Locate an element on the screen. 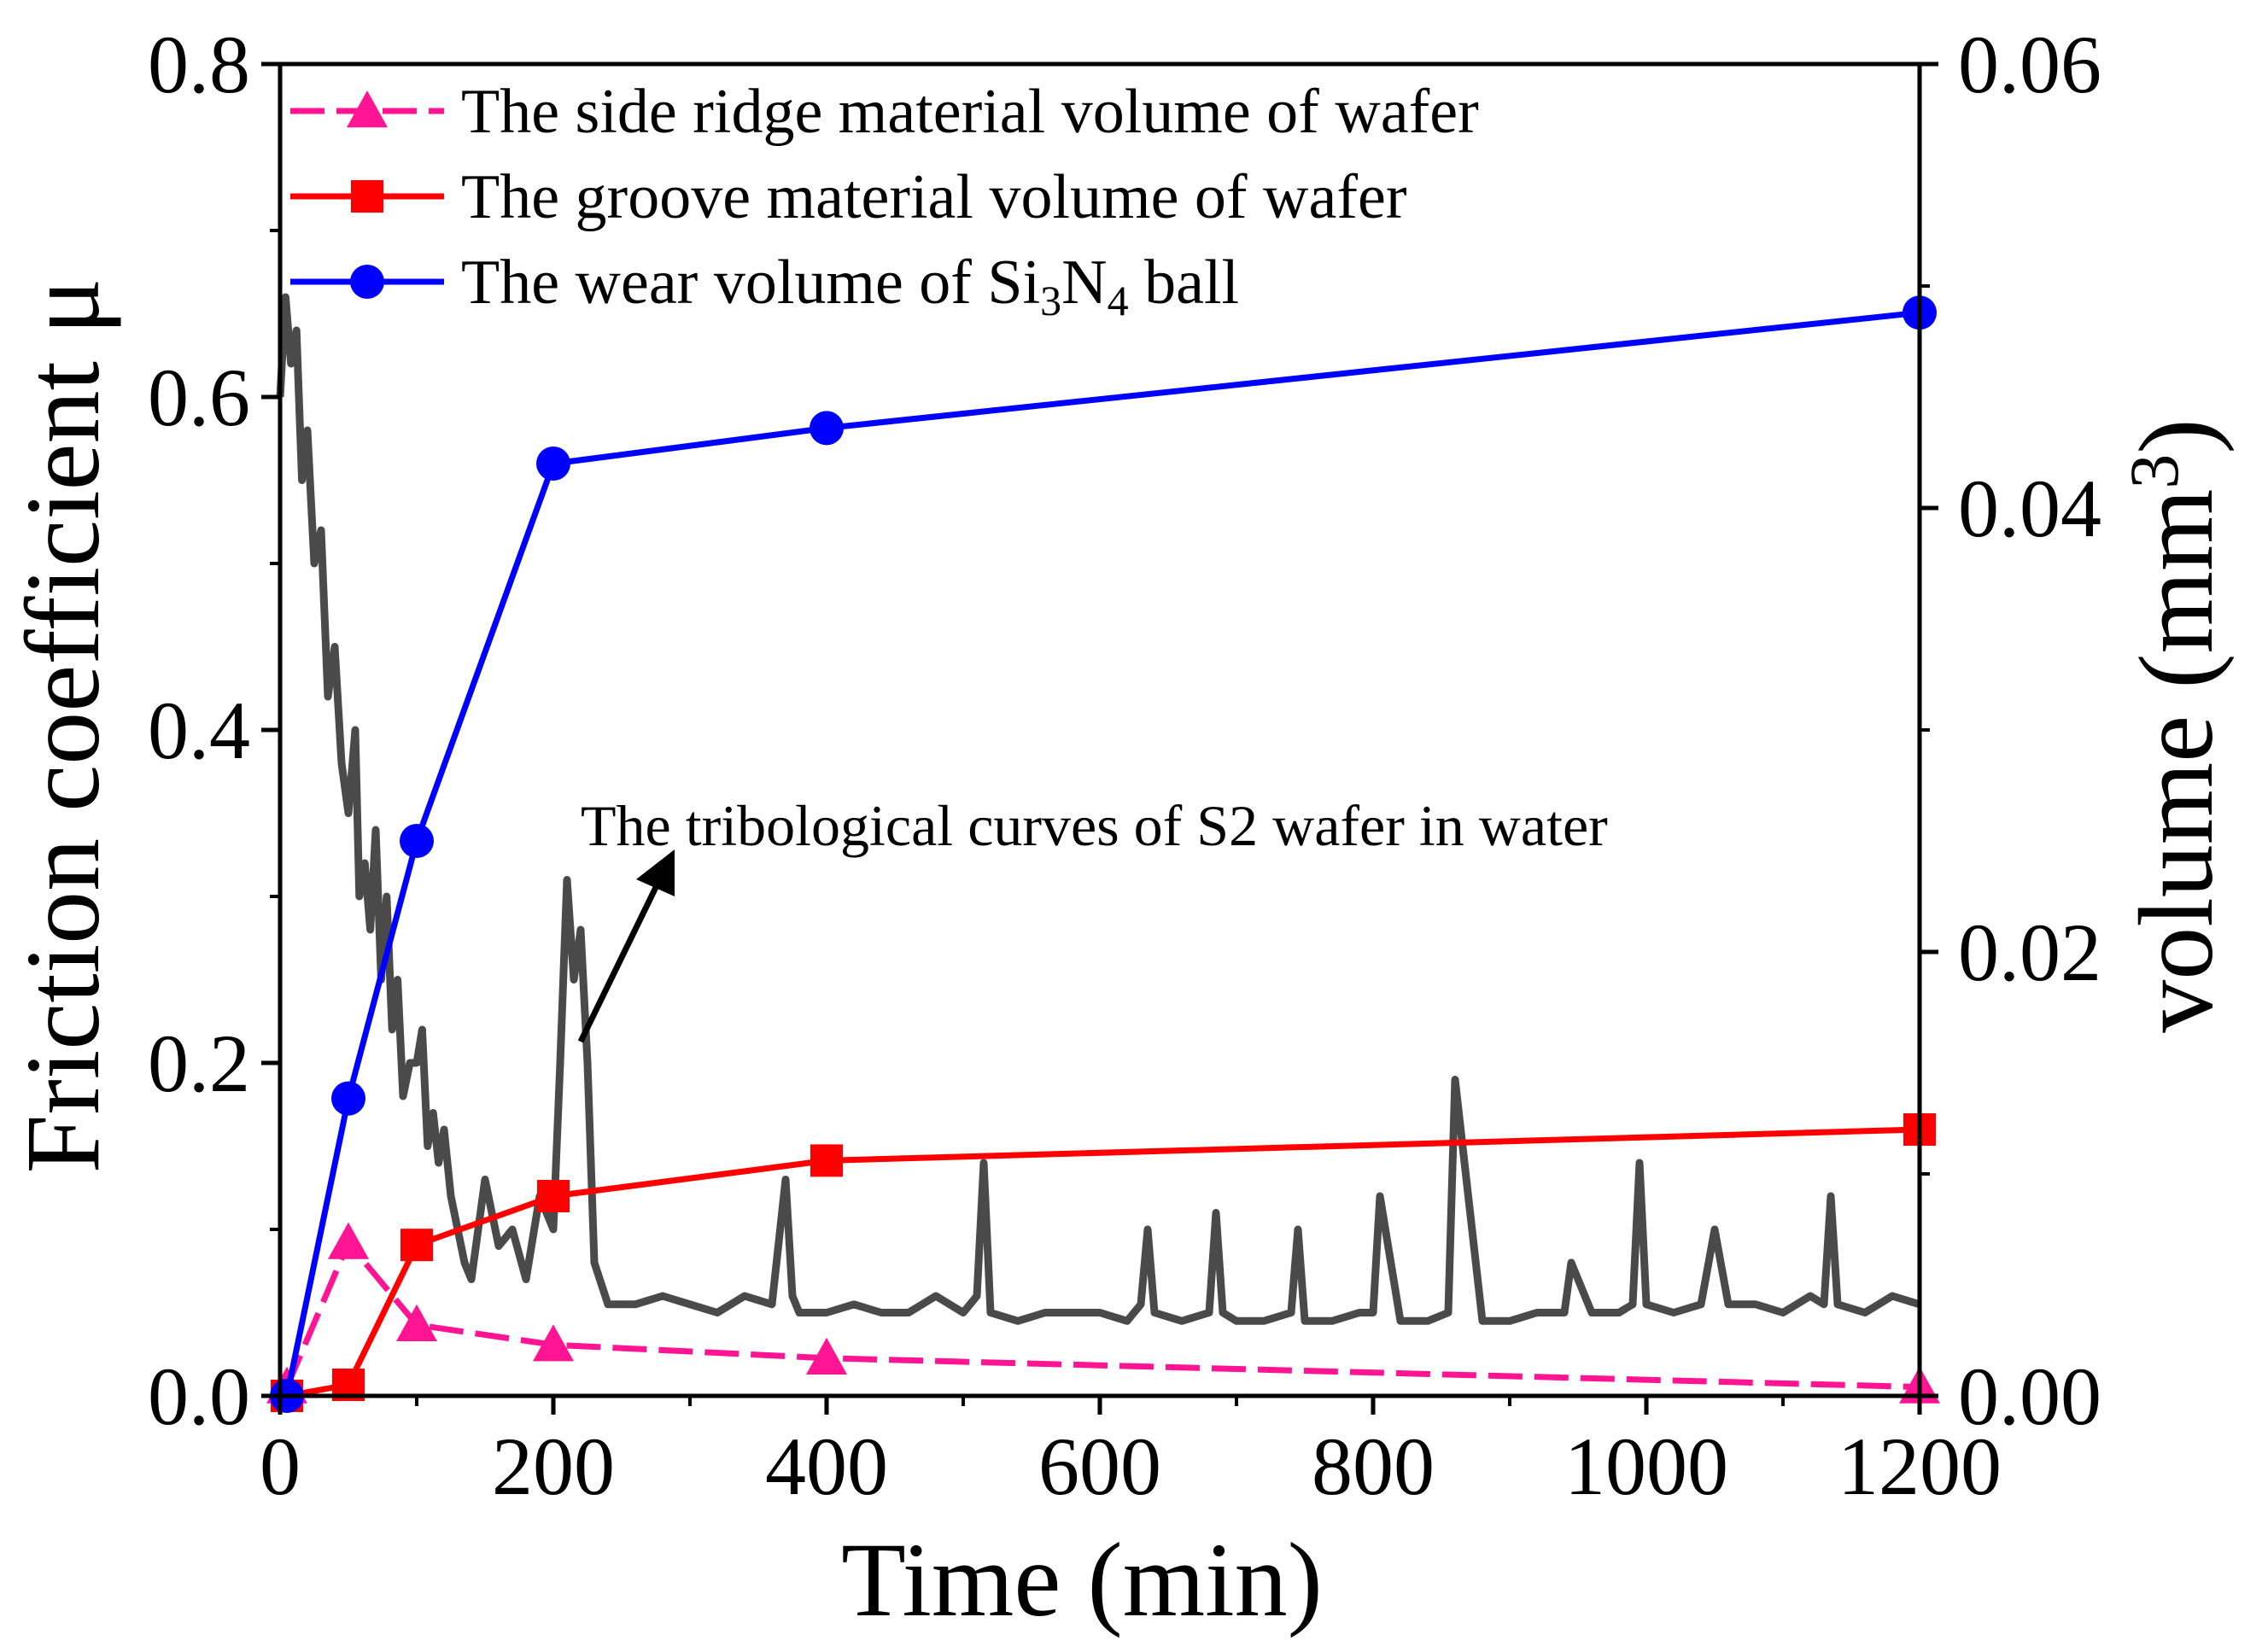 This screenshot has width=2268, height=1652. y-axis-title-left: Friction coefficient μ is located at coordinates (62, 726).